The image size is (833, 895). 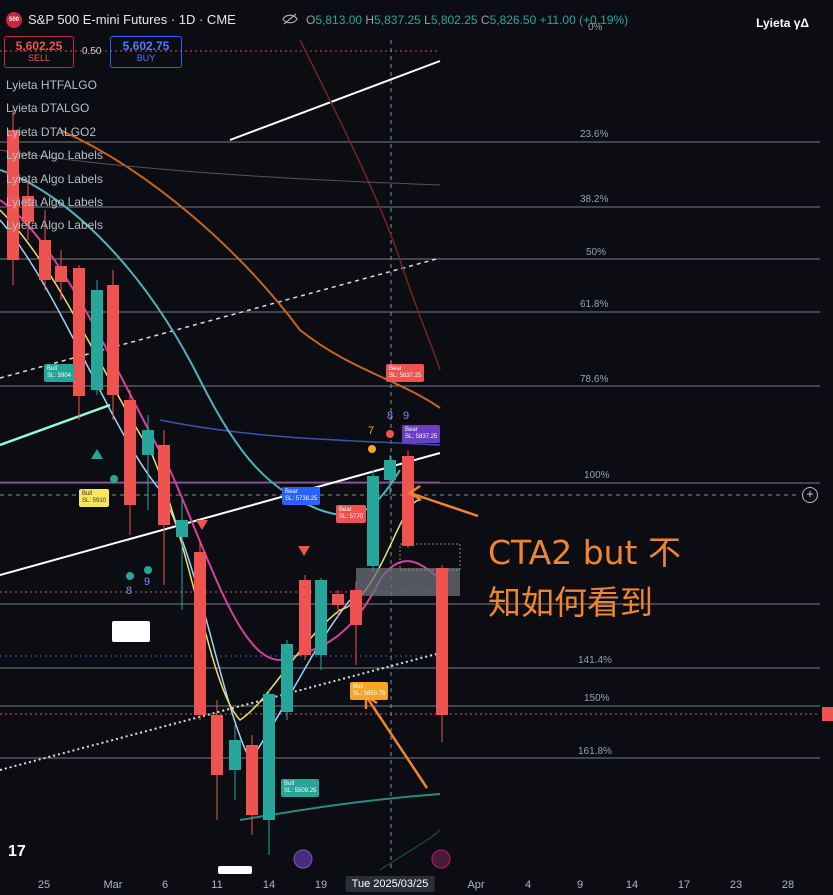 I want to click on label-sl: SL: 5770, so click(x=351, y=517).